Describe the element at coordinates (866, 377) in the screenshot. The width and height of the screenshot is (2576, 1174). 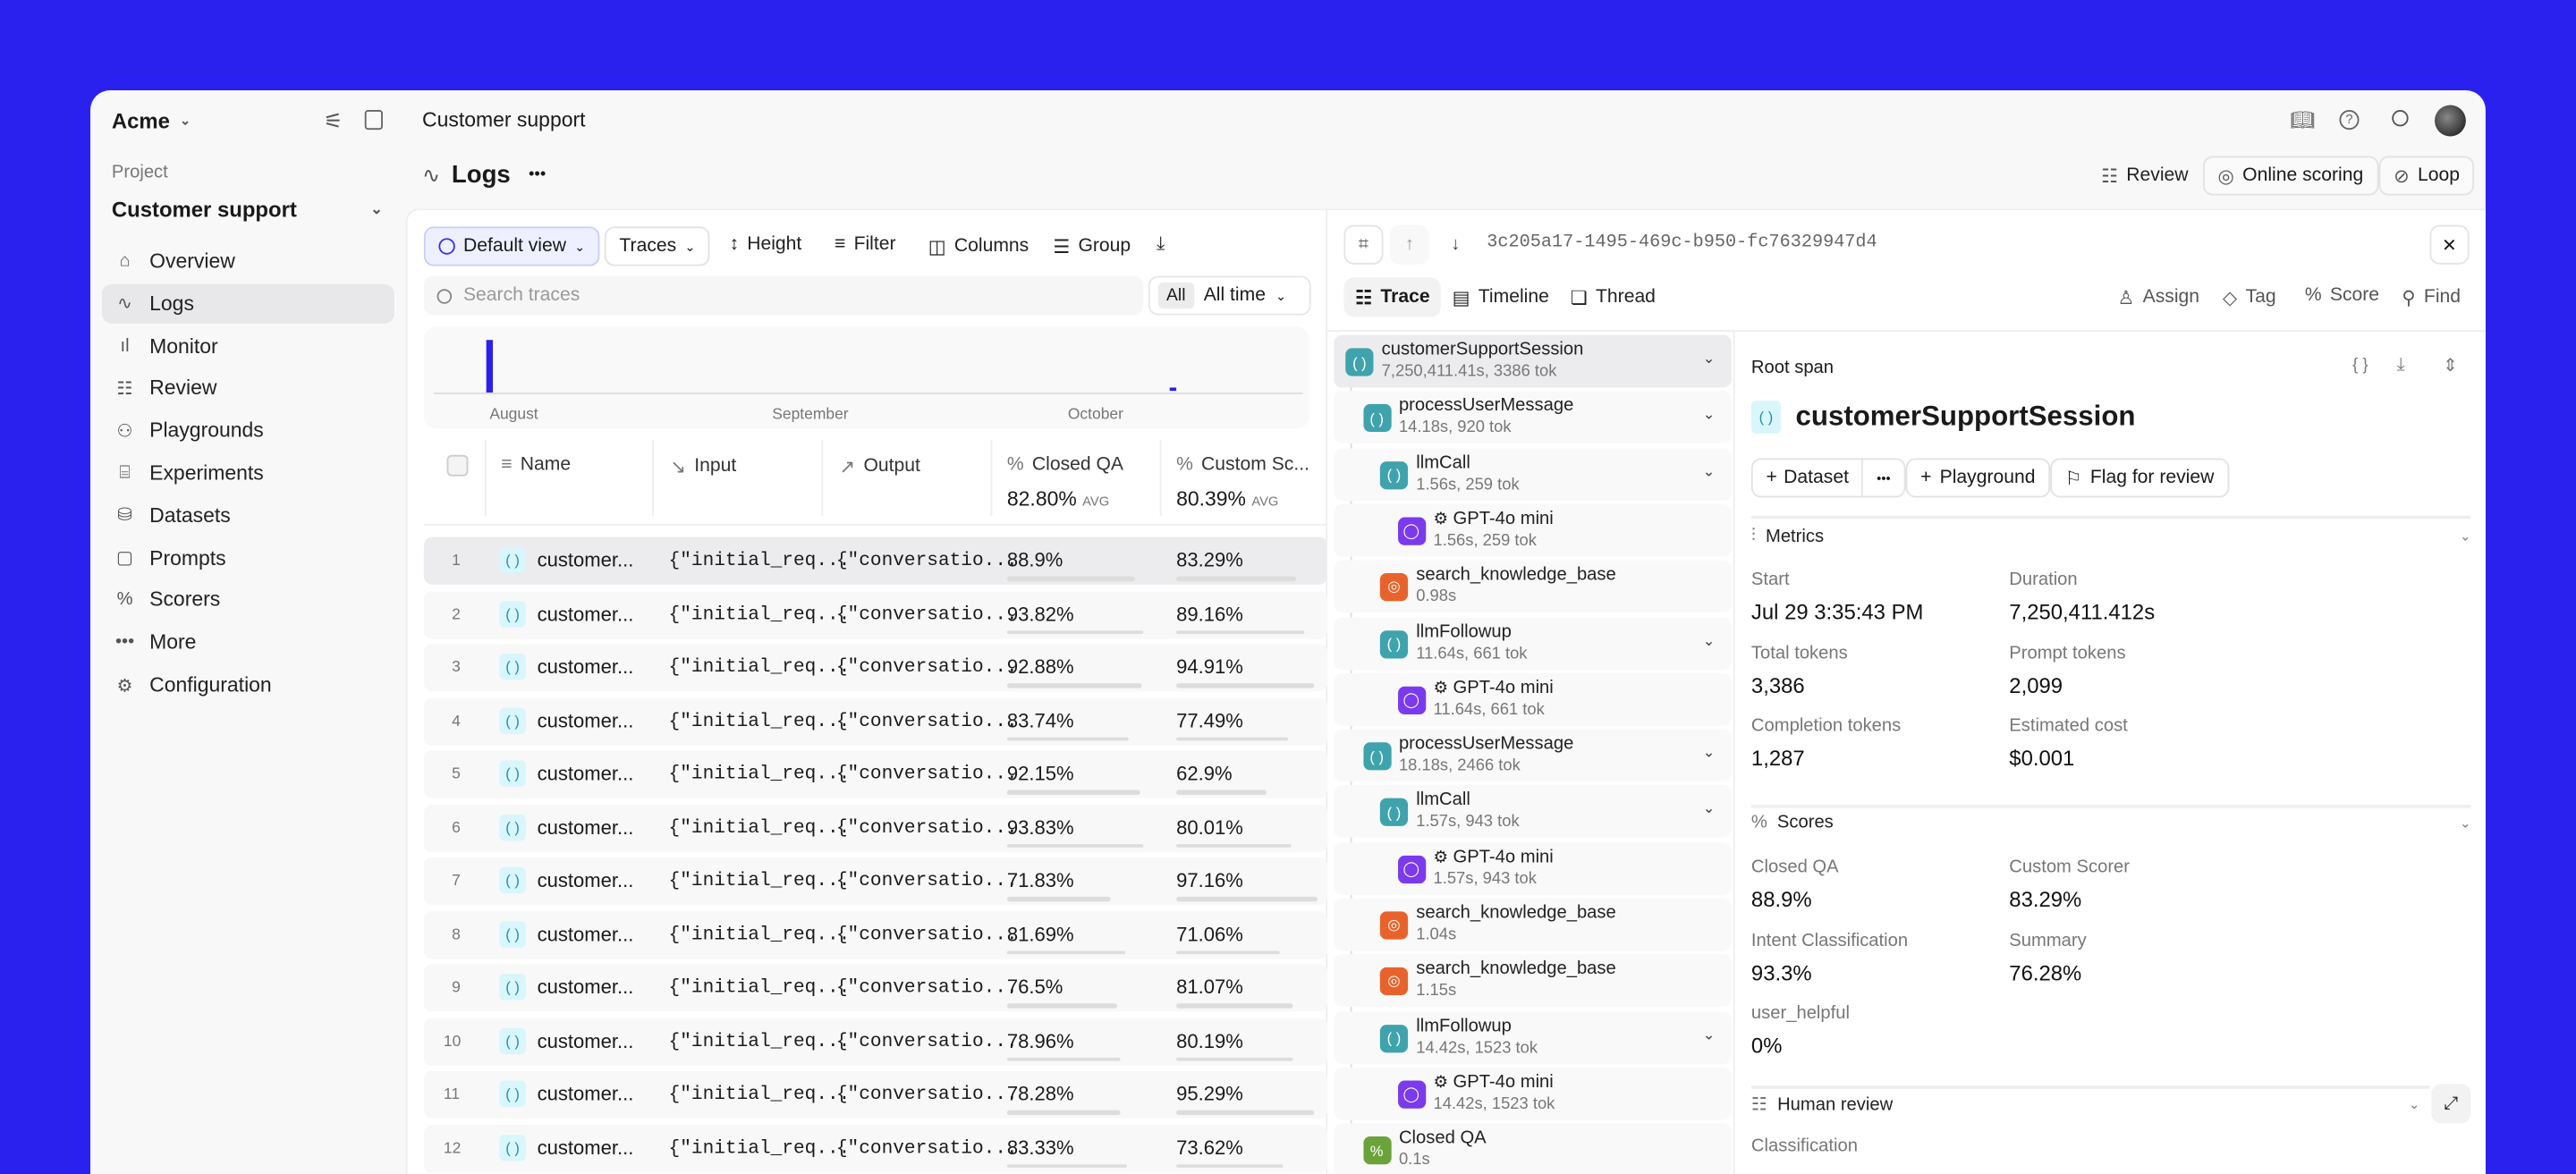
I see `histogram: August September October` at that location.